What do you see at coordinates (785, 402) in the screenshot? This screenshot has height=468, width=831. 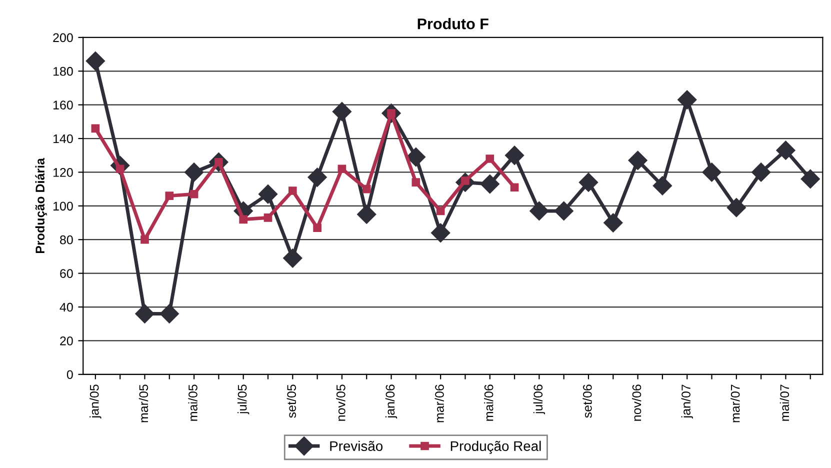 I see `x-tick-label: mai/07` at bounding box center [785, 402].